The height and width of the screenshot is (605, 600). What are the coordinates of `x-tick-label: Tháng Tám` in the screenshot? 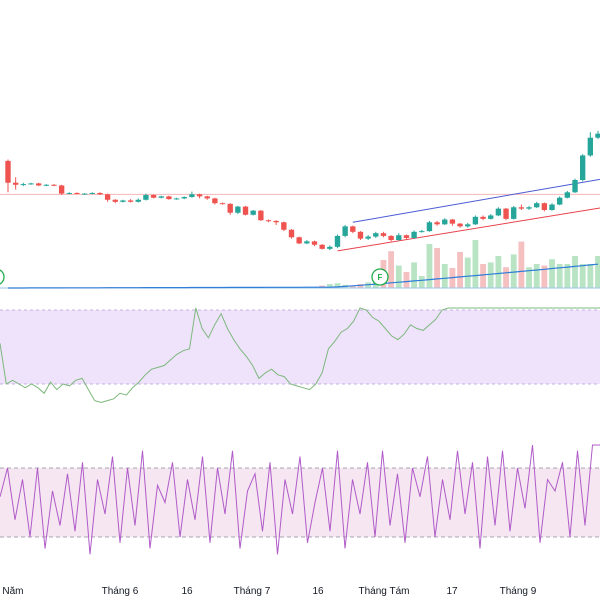 It's located at (384, 591).